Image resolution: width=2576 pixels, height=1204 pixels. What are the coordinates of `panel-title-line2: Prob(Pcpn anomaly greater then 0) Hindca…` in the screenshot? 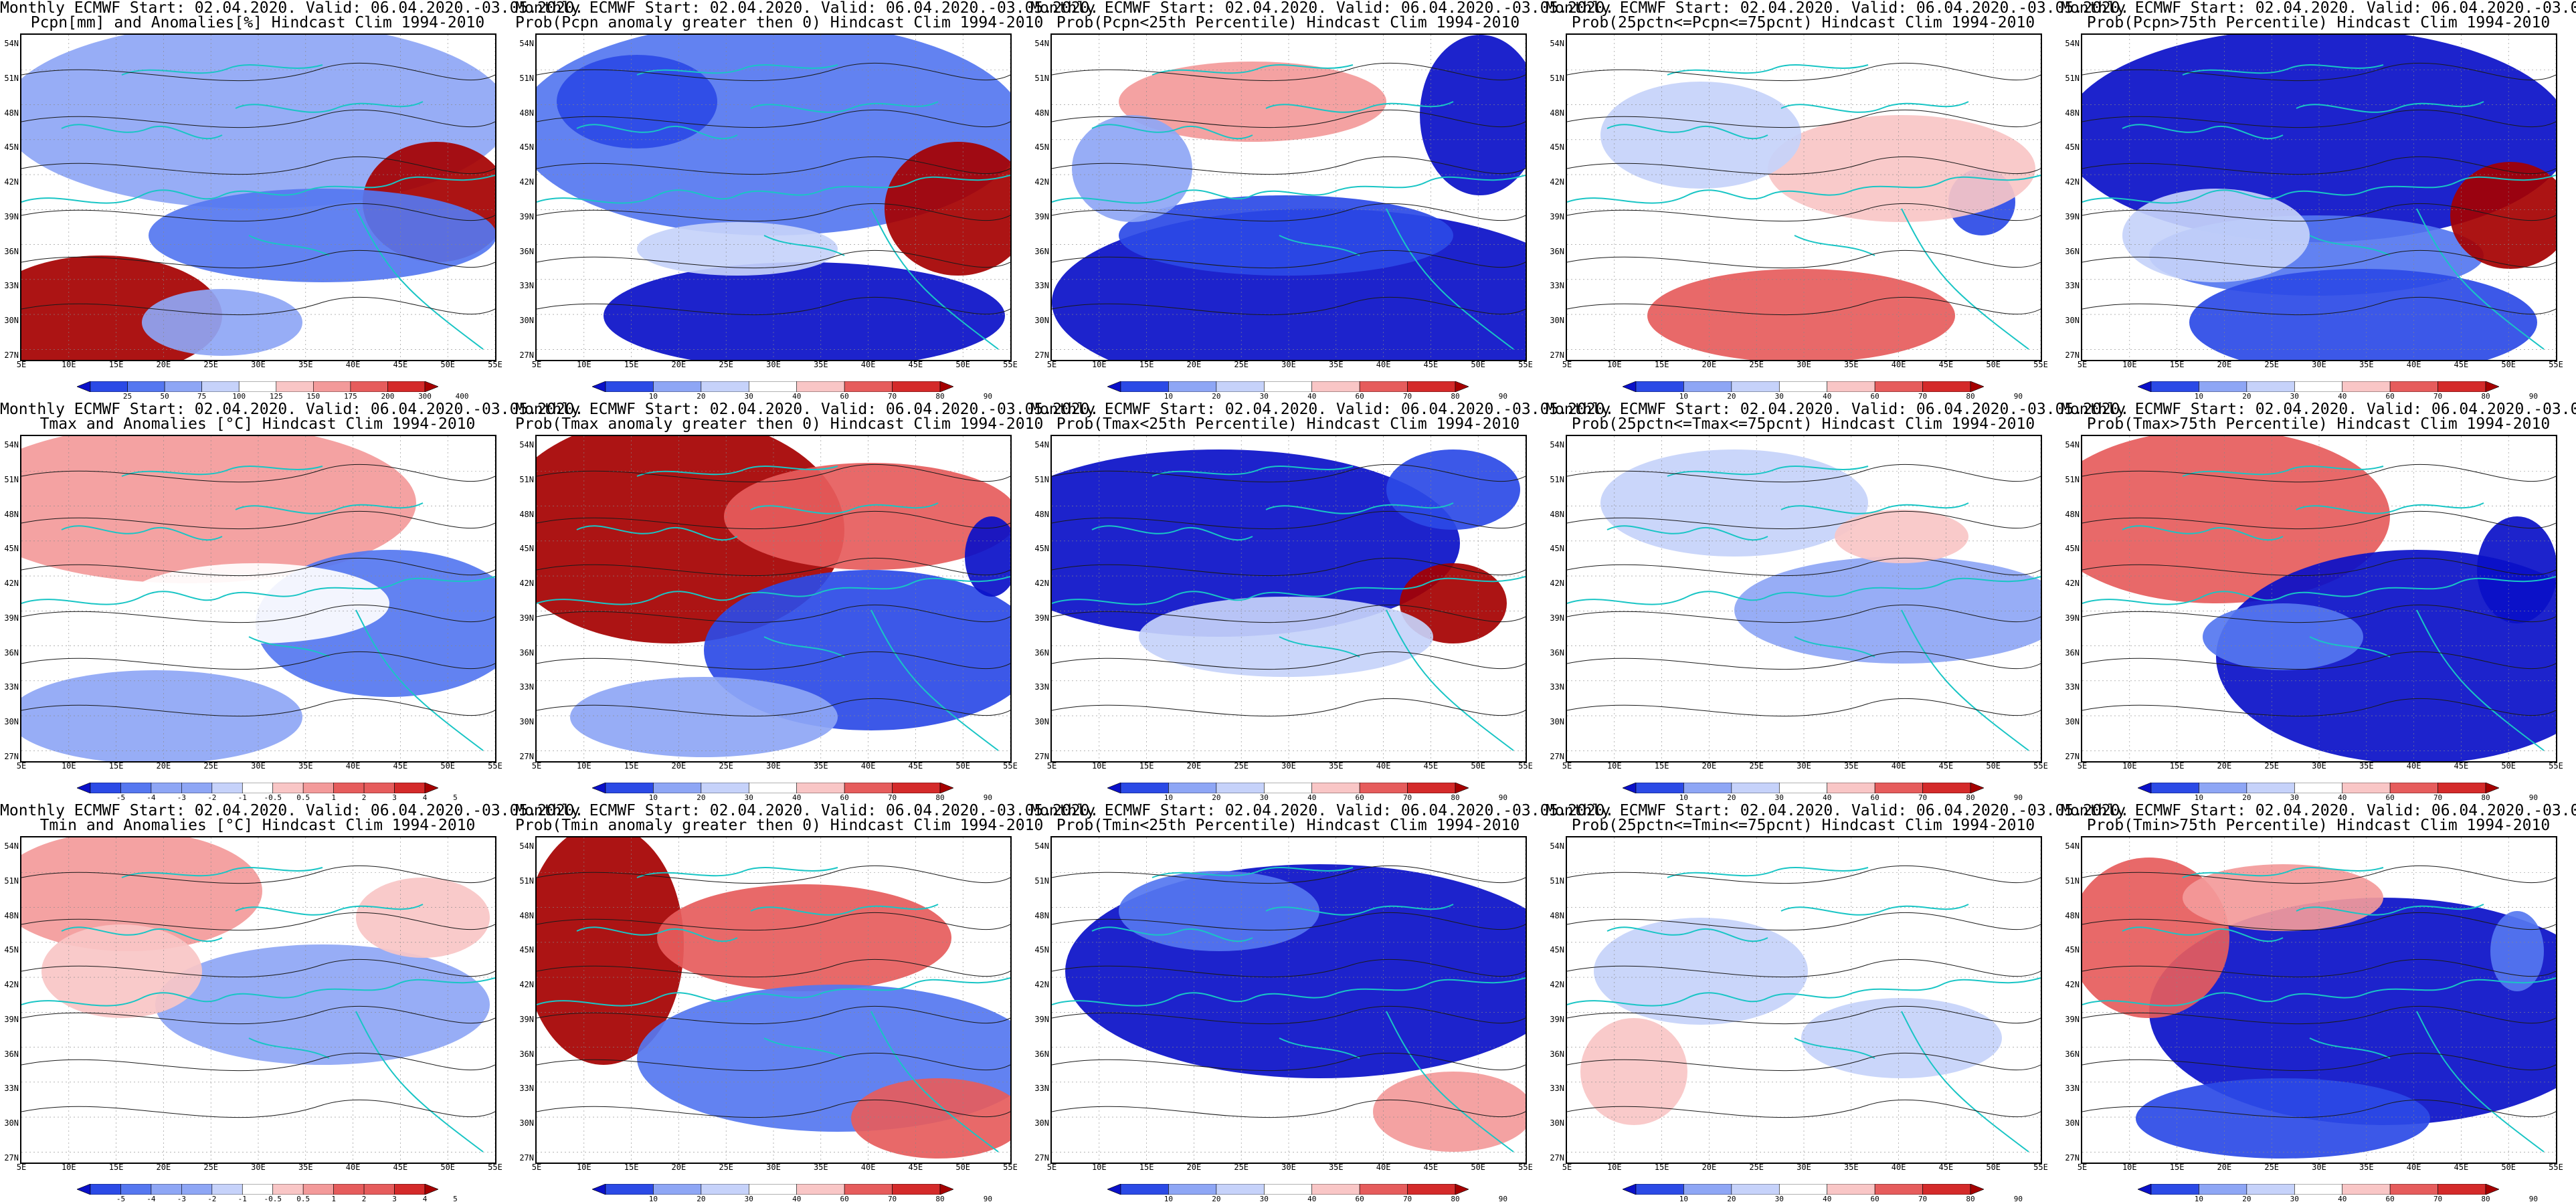 It's located at (779, 22).